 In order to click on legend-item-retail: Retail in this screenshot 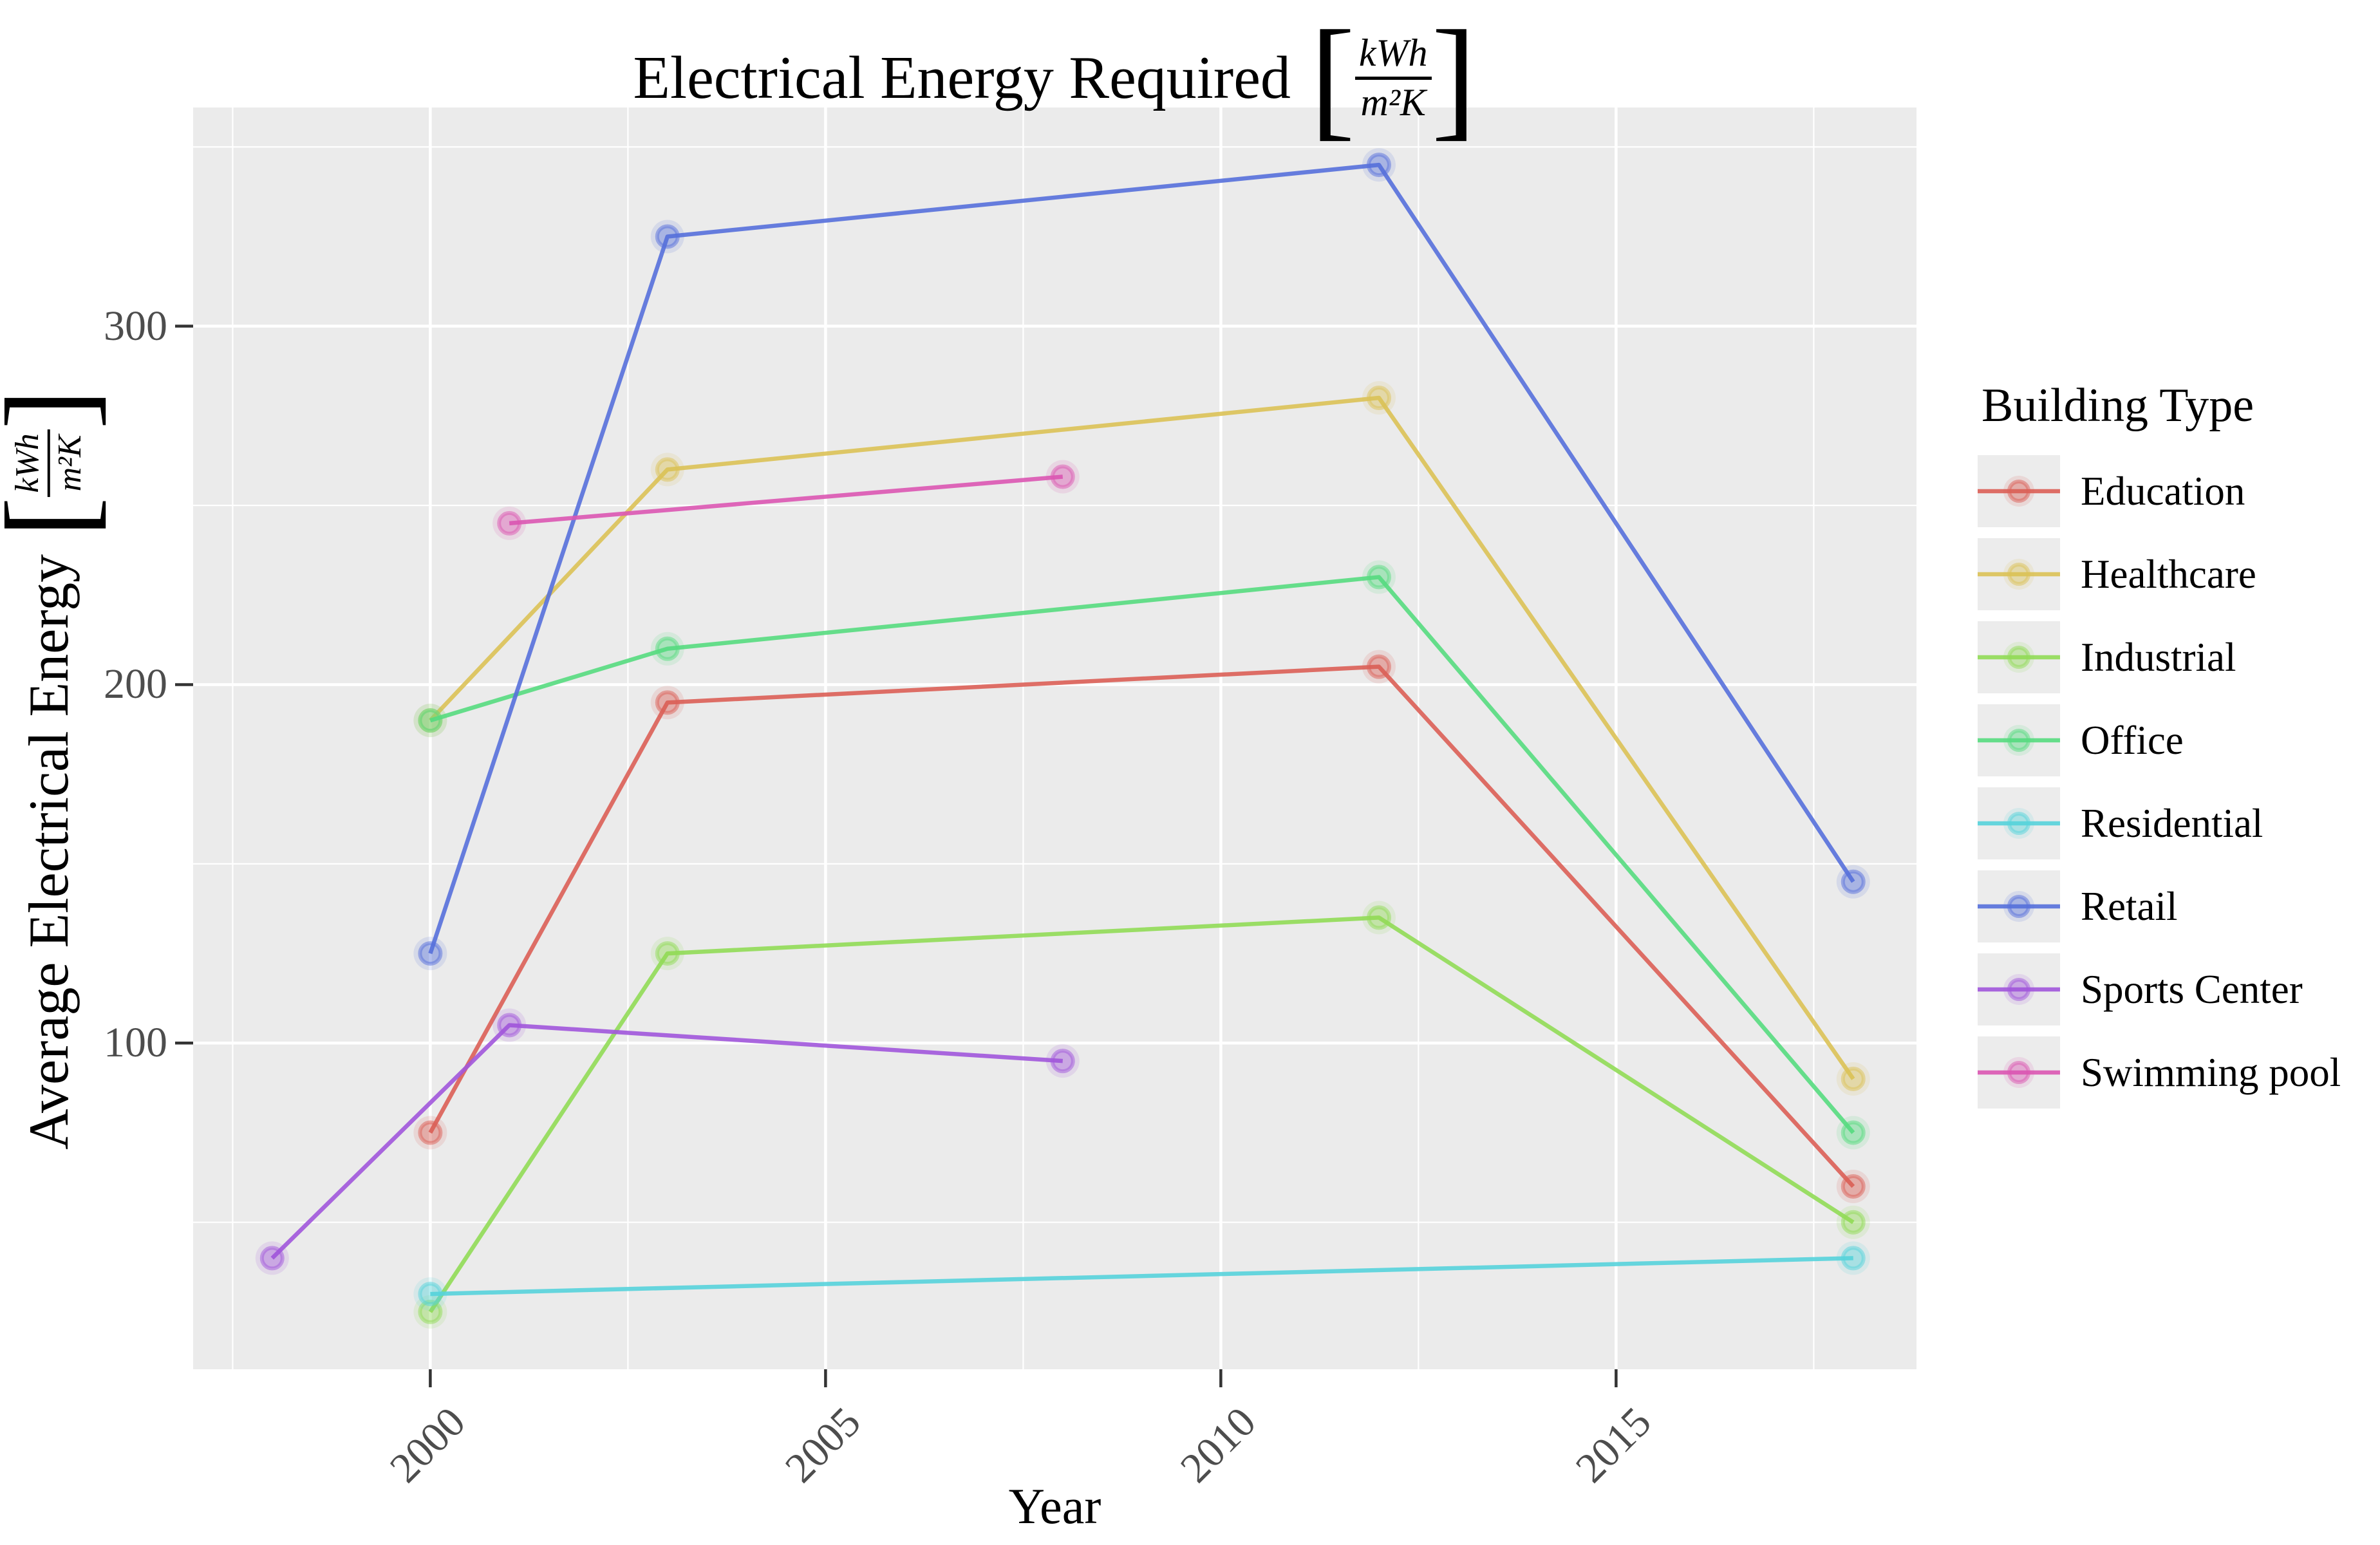, I will do `click(2177, 906)`.